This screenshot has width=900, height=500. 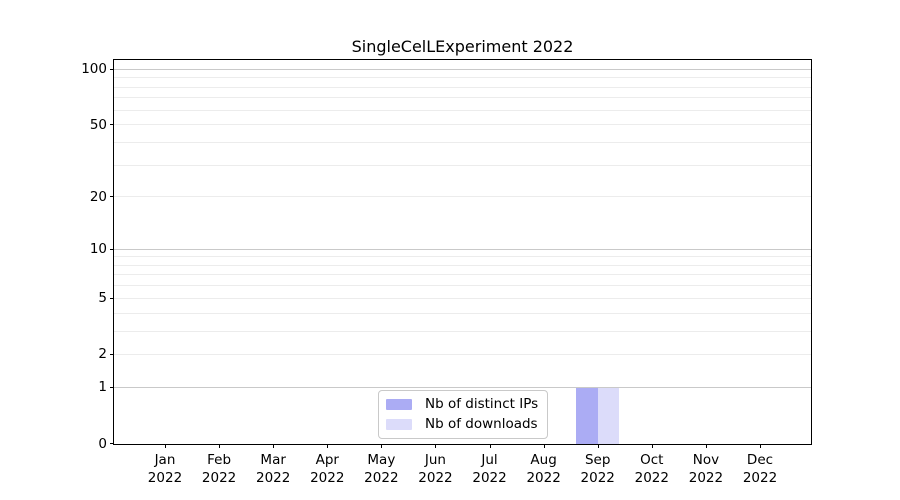 What do you see at coordinates (587, 415) in the screenshot?
I see `bar-distinct-ips` at bounding box center [587, 415].